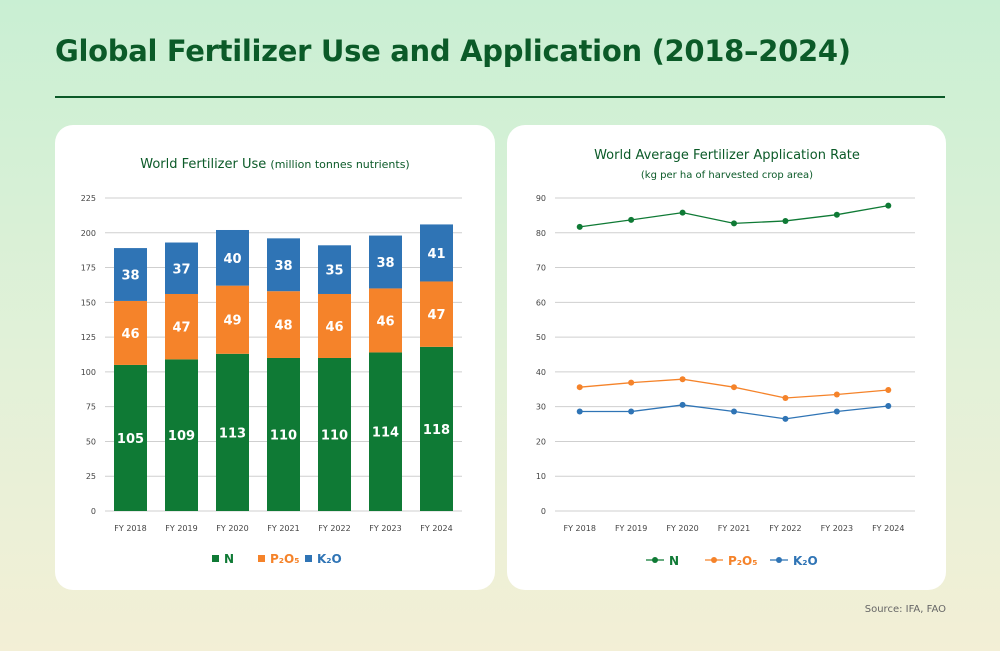  What do you see at coordinates (541, 476) in the screenshot?
I see `y-tick-label: 10` at bounding box center [541, 476].